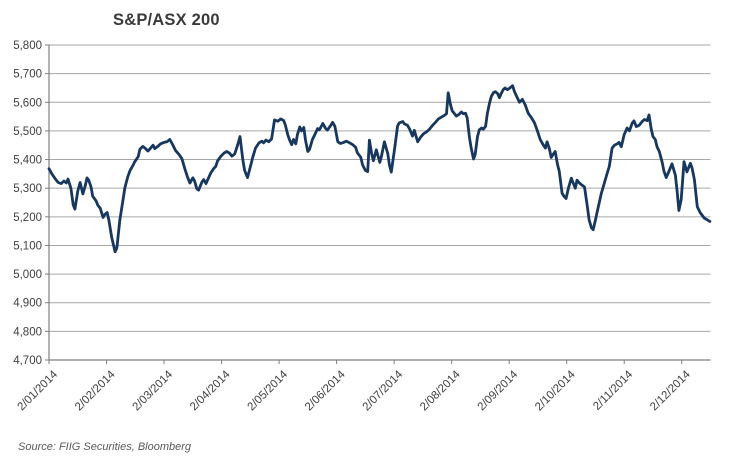  I want to click on y-tick-label: 5,500, so click(27, 132).